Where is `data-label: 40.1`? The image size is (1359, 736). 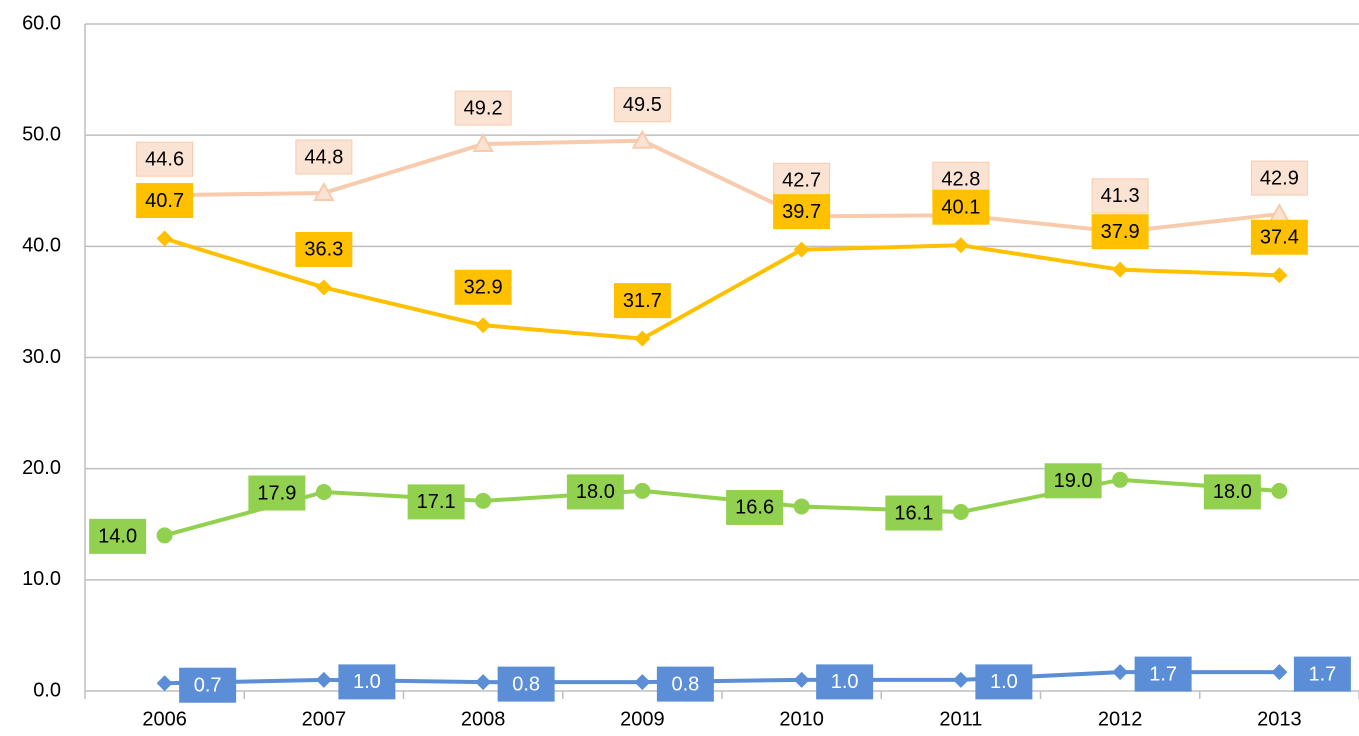
data-label: 40.1 is located at coordinates (960, 208).